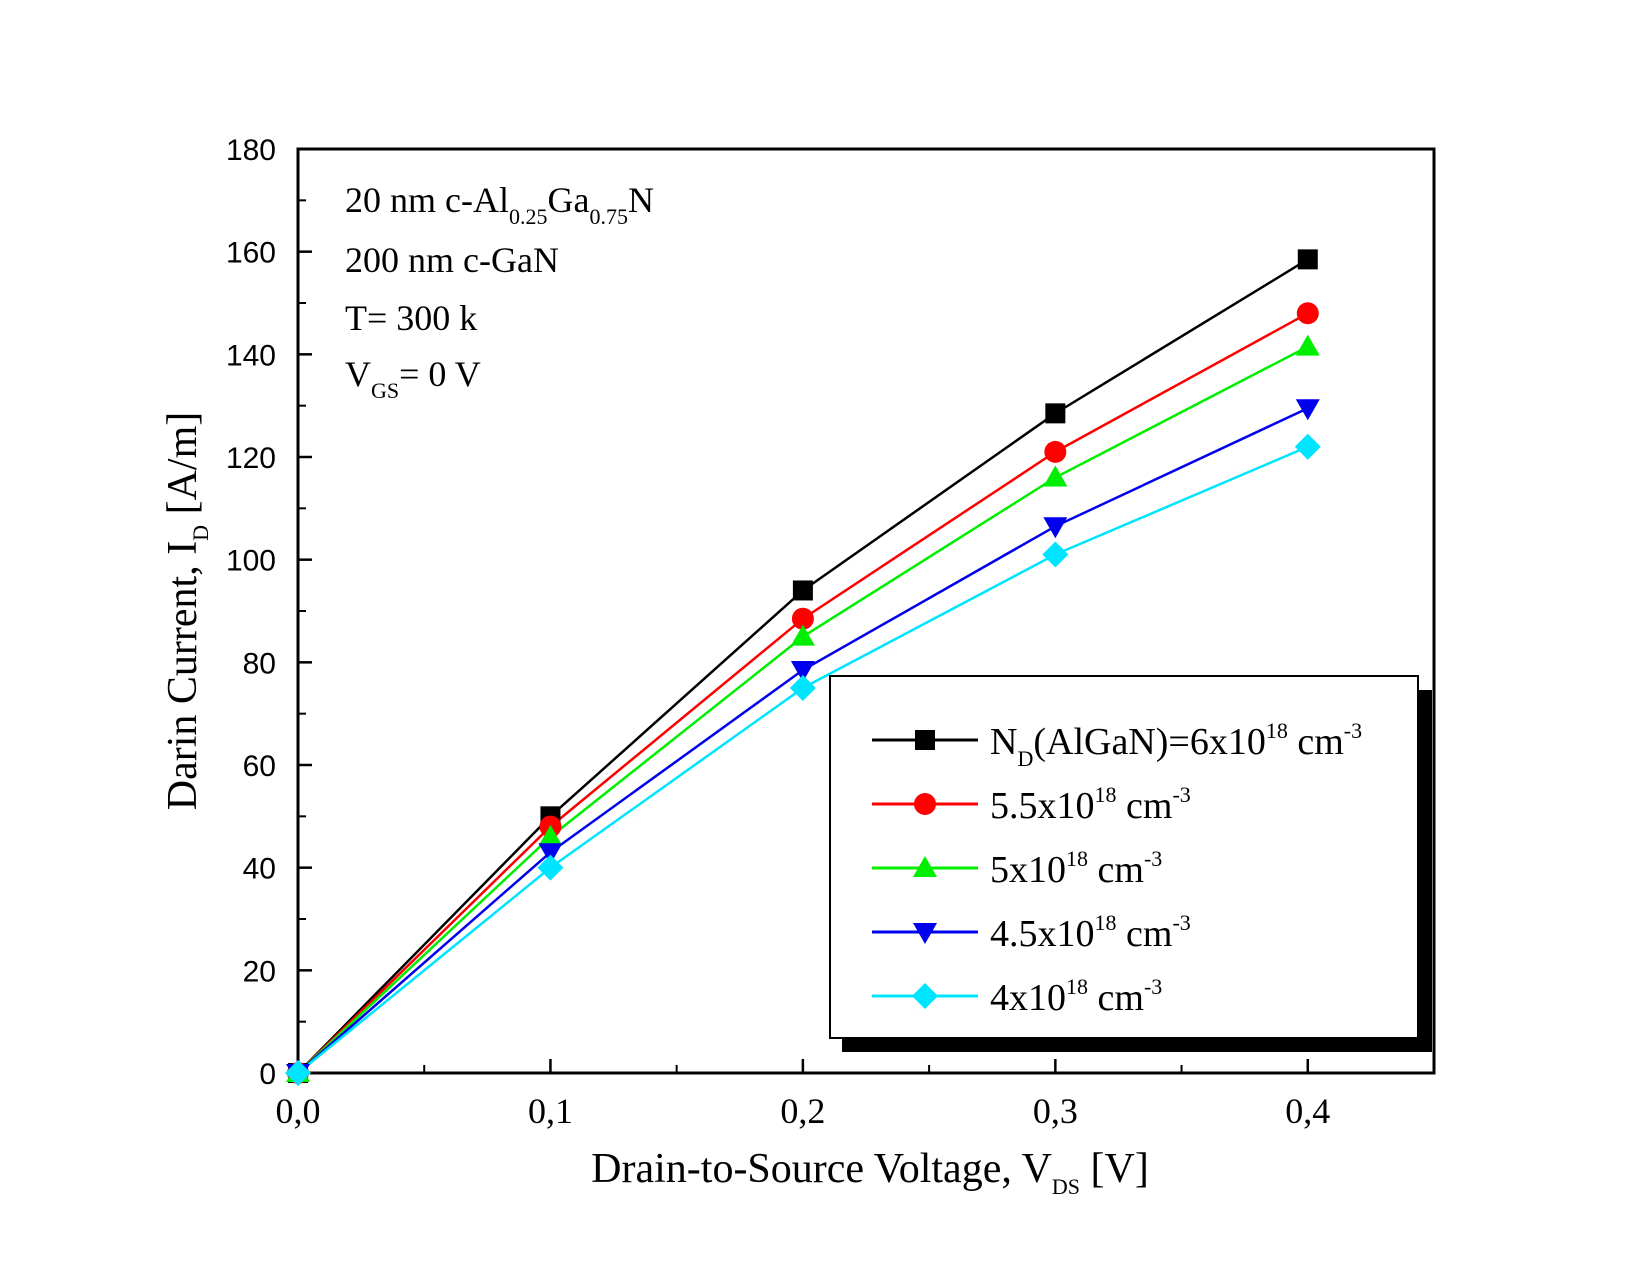  What do you see at coordinates (259, 869) in the screenshot?
I see `y-tick-label: 40` at bounding box center [259, 869].